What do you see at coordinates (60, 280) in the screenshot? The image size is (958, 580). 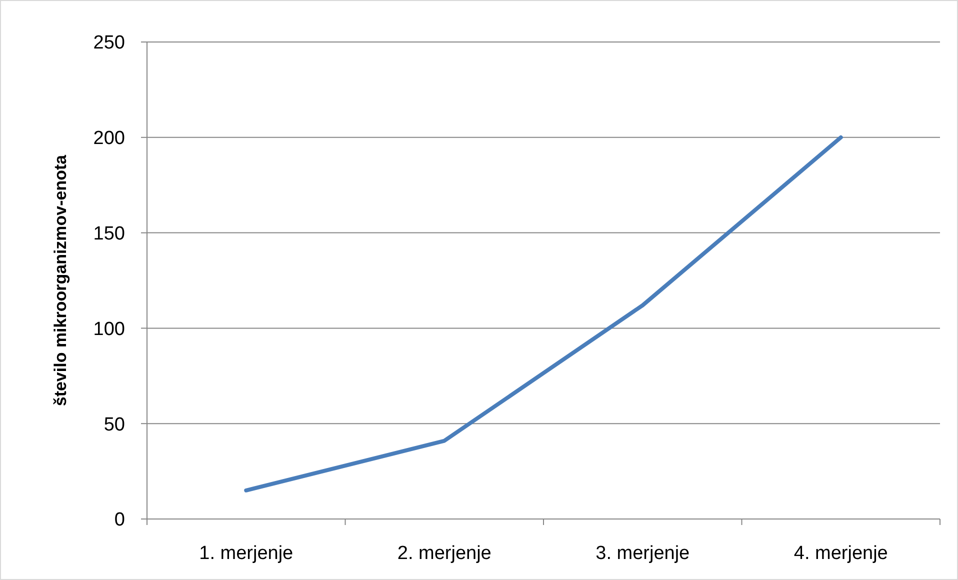 I see `y-axis-title: število mikroorganizmov-enota` at bounding box center [60, 280].